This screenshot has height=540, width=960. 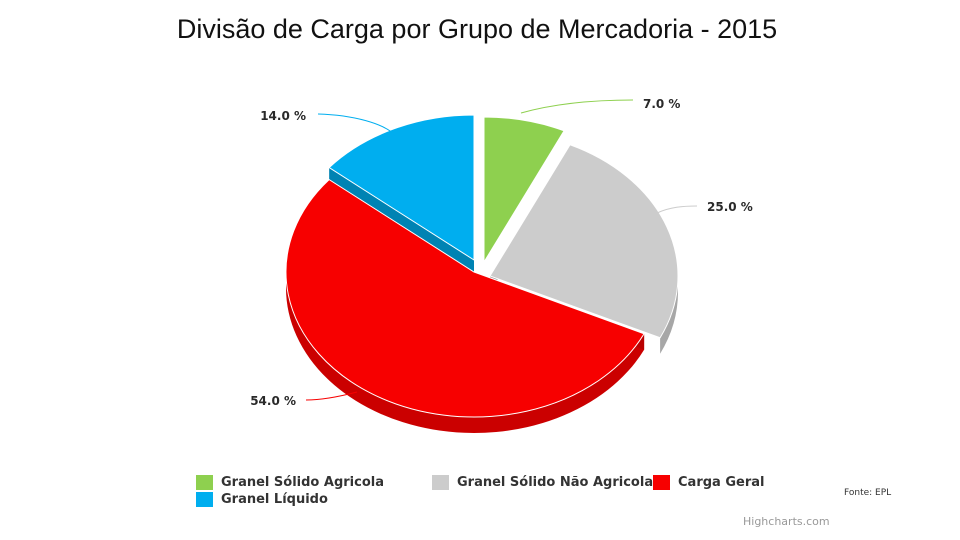 What do you see at coordinates (401, 187) in the screenshot?
I see `pie-slice-granel-l-quido` at bounding box center [401, 187].